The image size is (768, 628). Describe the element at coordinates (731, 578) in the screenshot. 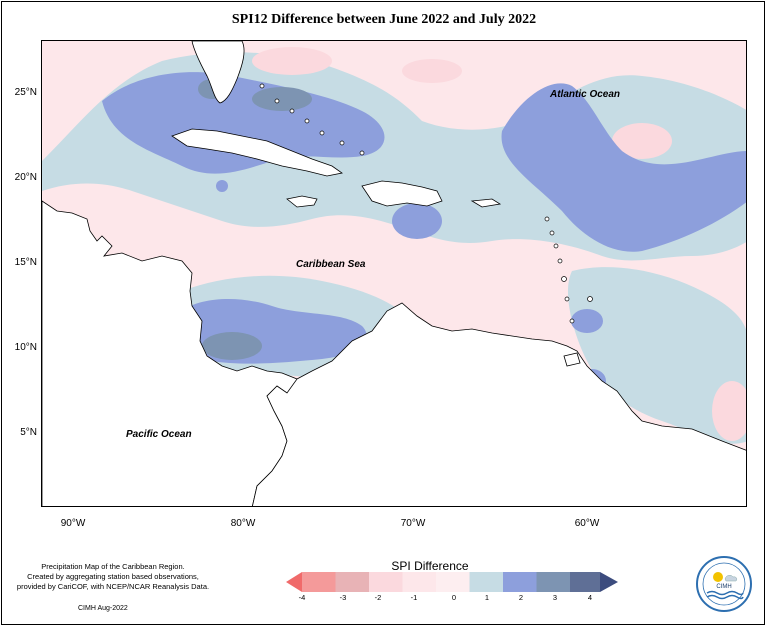

I see `cloud-icon` at that location.